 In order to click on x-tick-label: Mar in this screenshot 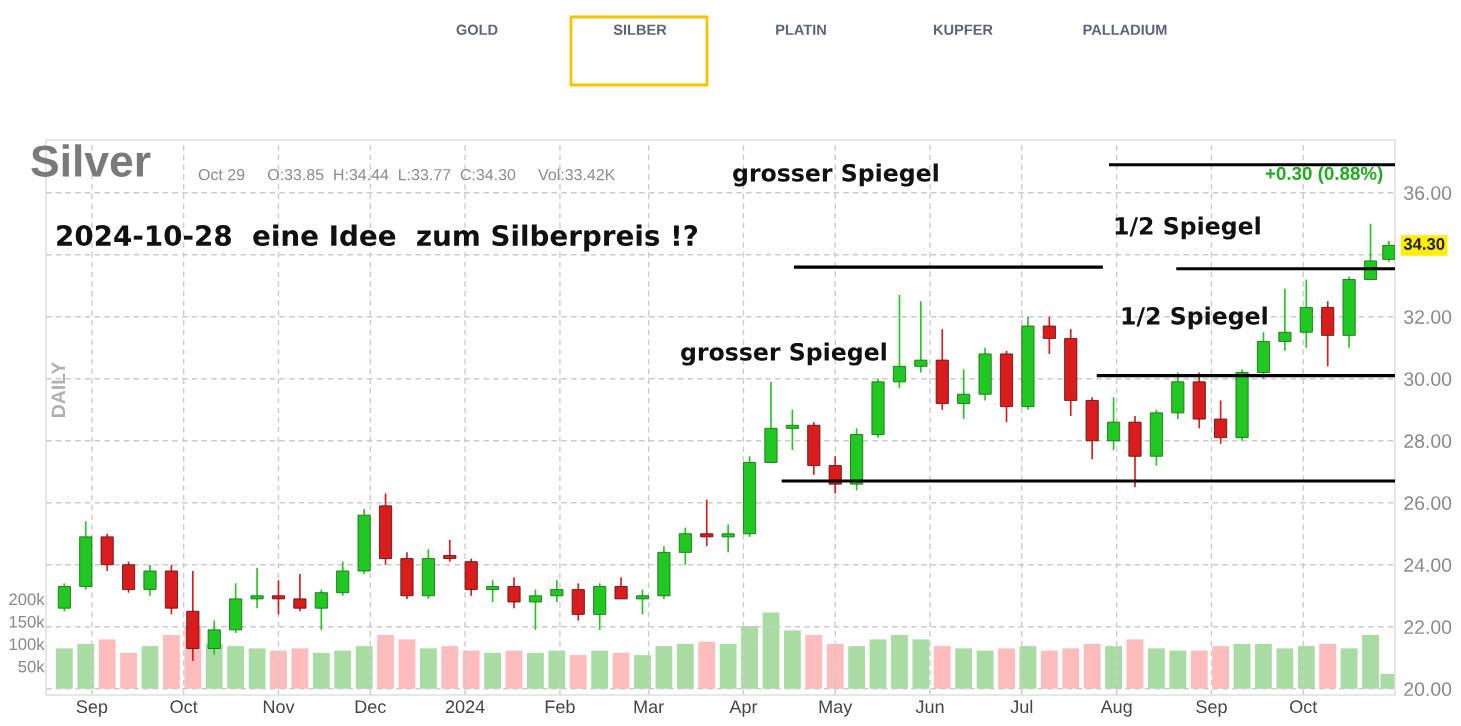, I will do `click(649, 707)`.